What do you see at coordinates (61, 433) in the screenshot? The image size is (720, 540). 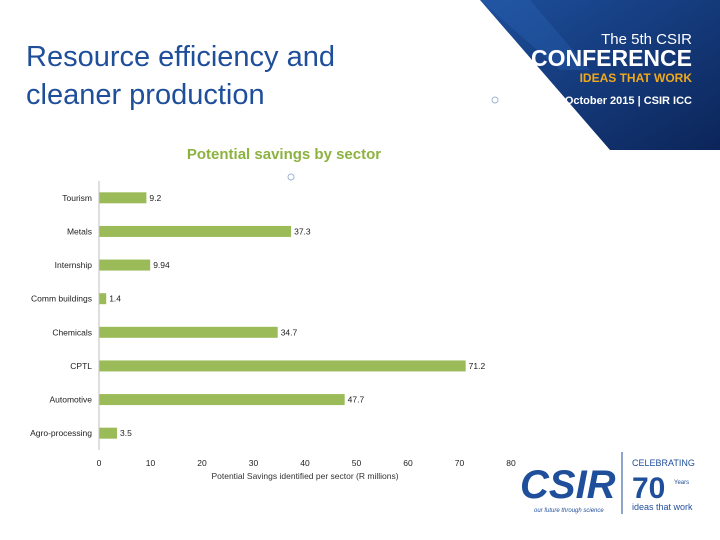 I see `category-label-agro-processing: Agro-processing` at bounding box center [61, 433].